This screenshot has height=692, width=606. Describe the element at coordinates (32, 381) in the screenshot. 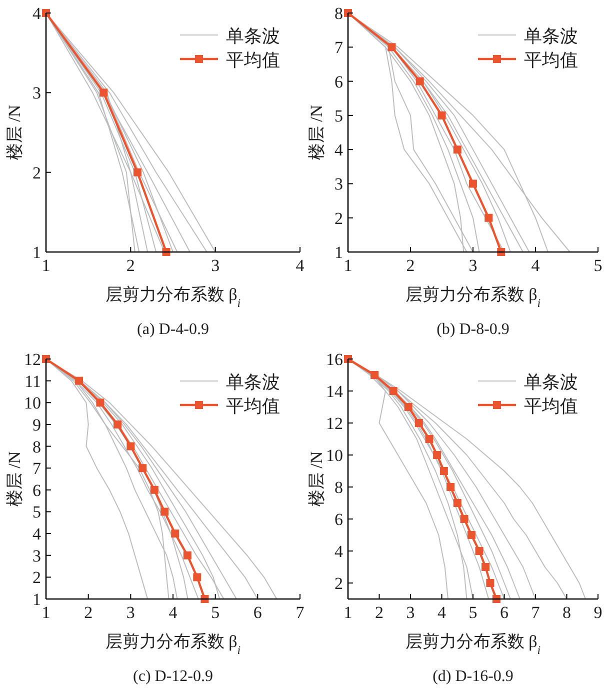

I see `y-tick-label: 11` at that location.